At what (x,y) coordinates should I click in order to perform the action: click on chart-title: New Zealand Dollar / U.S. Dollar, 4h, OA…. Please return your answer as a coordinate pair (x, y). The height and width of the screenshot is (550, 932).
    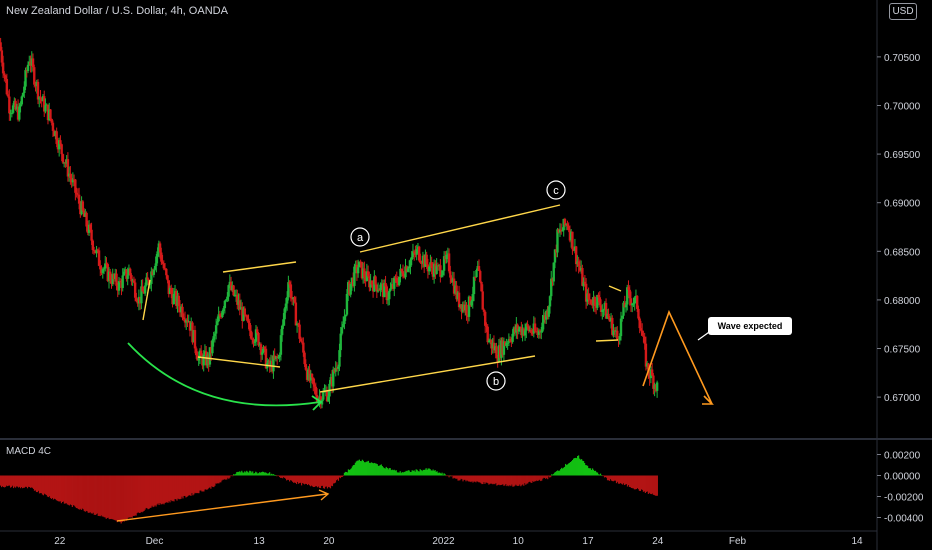
    Looking at the image, I should click on (117, 11).